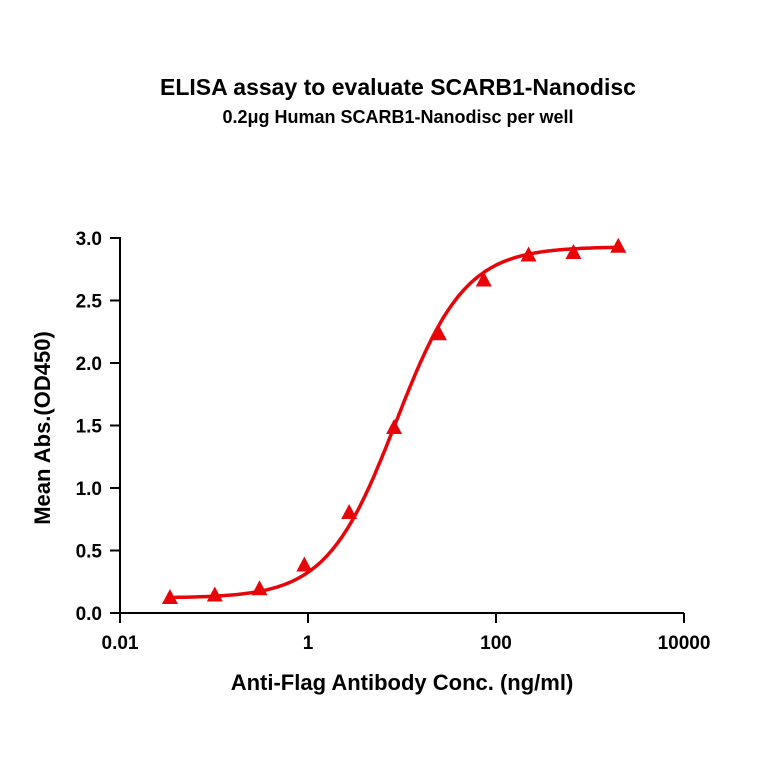  Describe the element at coordinates (89, 239) in the screenshot. I see `y-tick-label: 3.0` at that location.